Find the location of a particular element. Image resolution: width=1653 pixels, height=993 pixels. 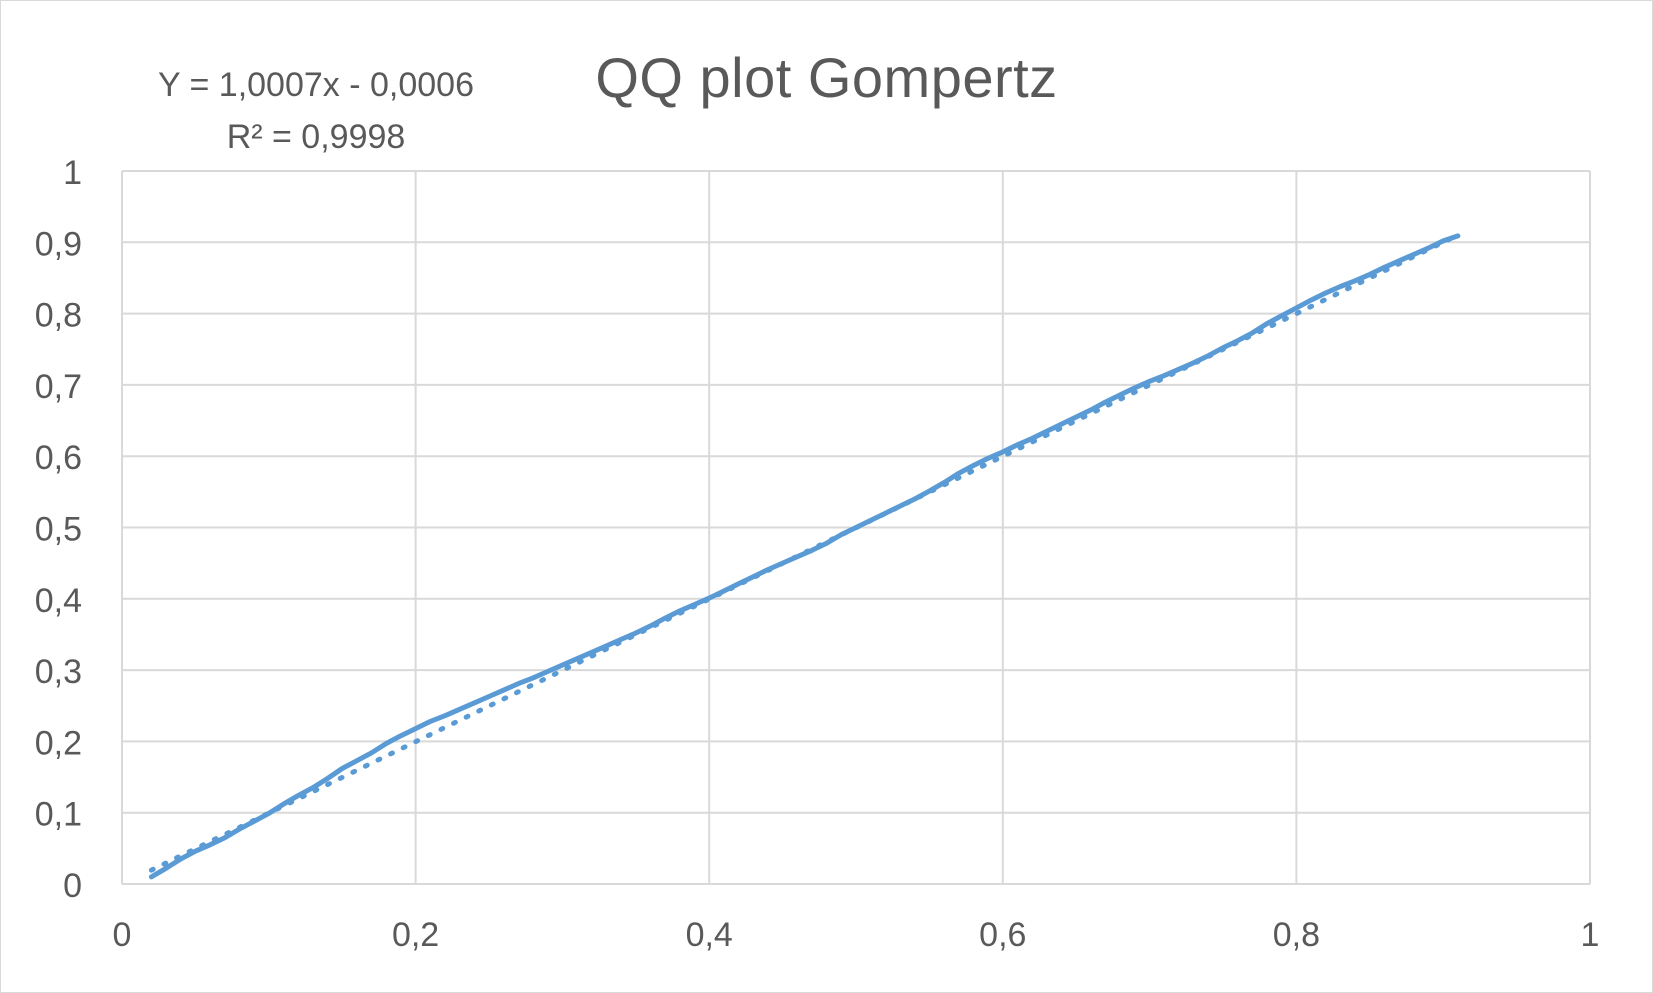

y-tick-label: 0,9 is located at coordinates (58, 244).